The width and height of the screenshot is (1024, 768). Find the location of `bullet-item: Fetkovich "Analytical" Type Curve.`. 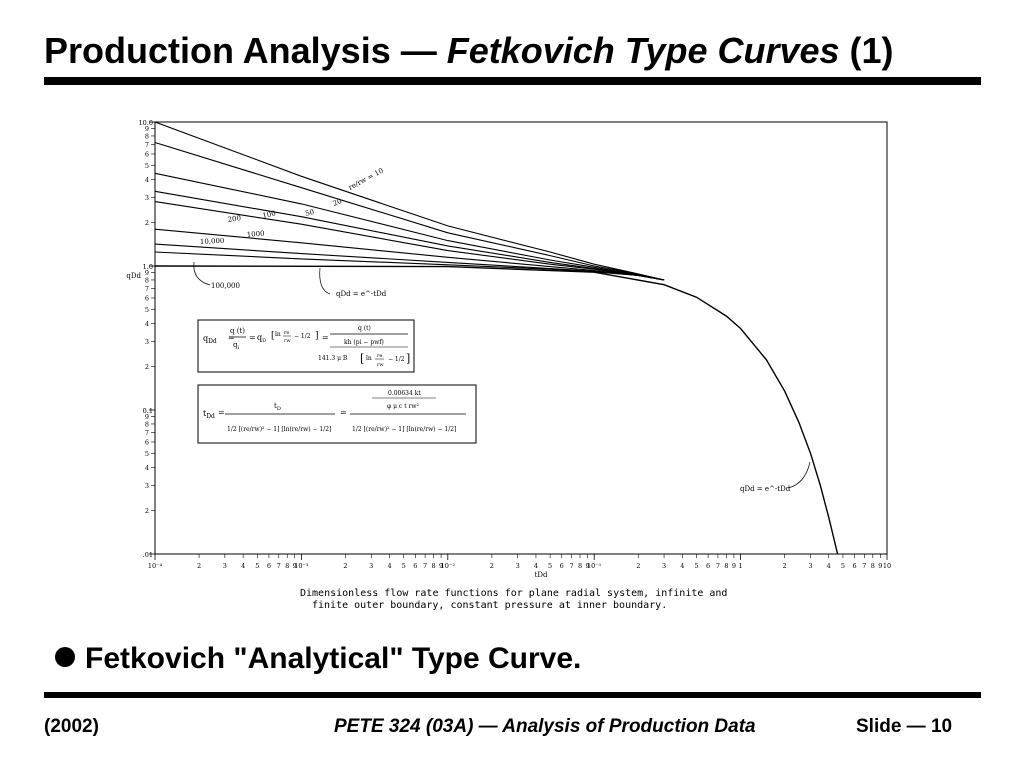

bullet-item: Fetkovich "Analytical" Type Curve. is located at coordinates (318, 659).